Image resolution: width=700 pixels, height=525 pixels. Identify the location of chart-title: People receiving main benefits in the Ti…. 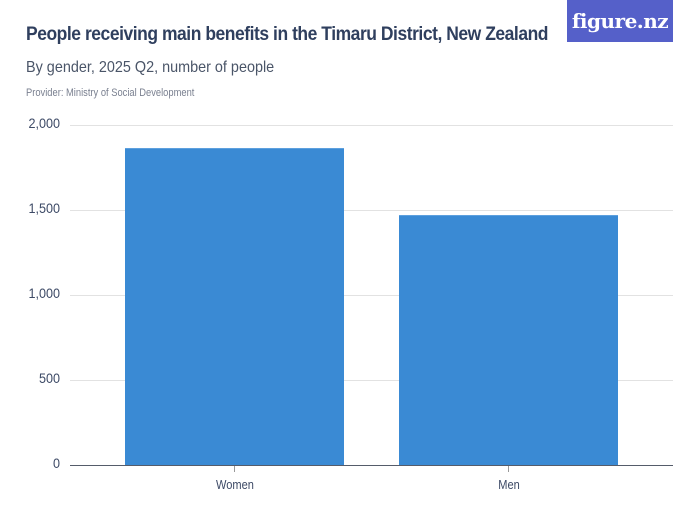
(287, 34).